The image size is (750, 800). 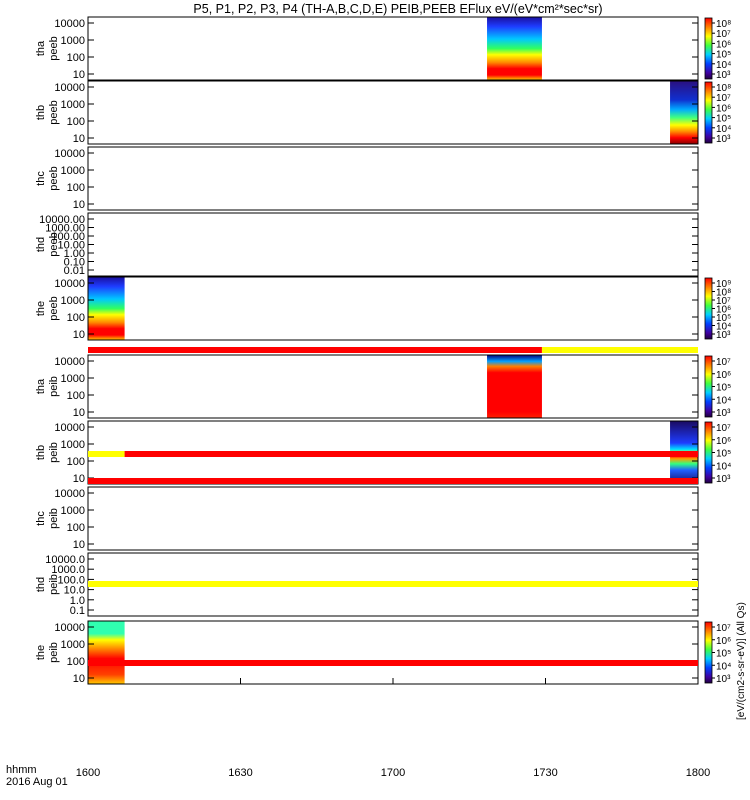 What do you see at coordinates (723, 284) in the screenshot?
I see `colorbar-tick-label: 10⁹` at bounding box center [723, 284].